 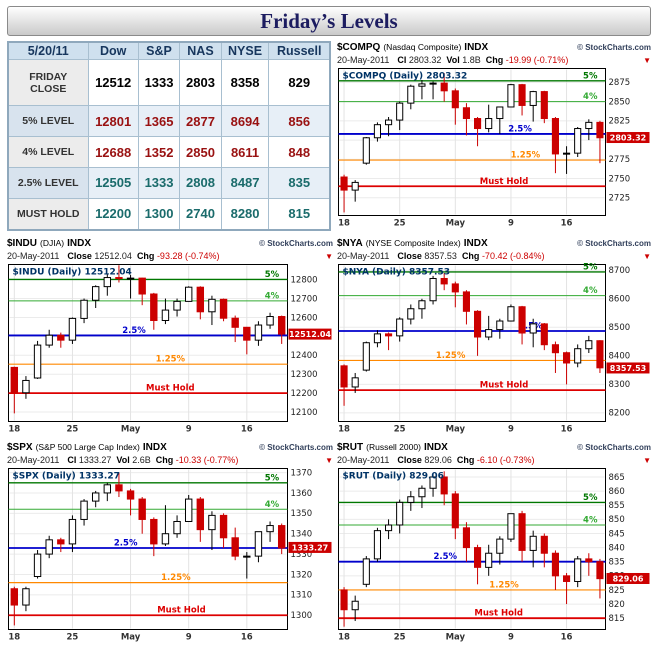 What do you see at coordinates (620, 328) in the screenshot?
I see `y-axis-label: 8500` at bounding box center [620, 328].